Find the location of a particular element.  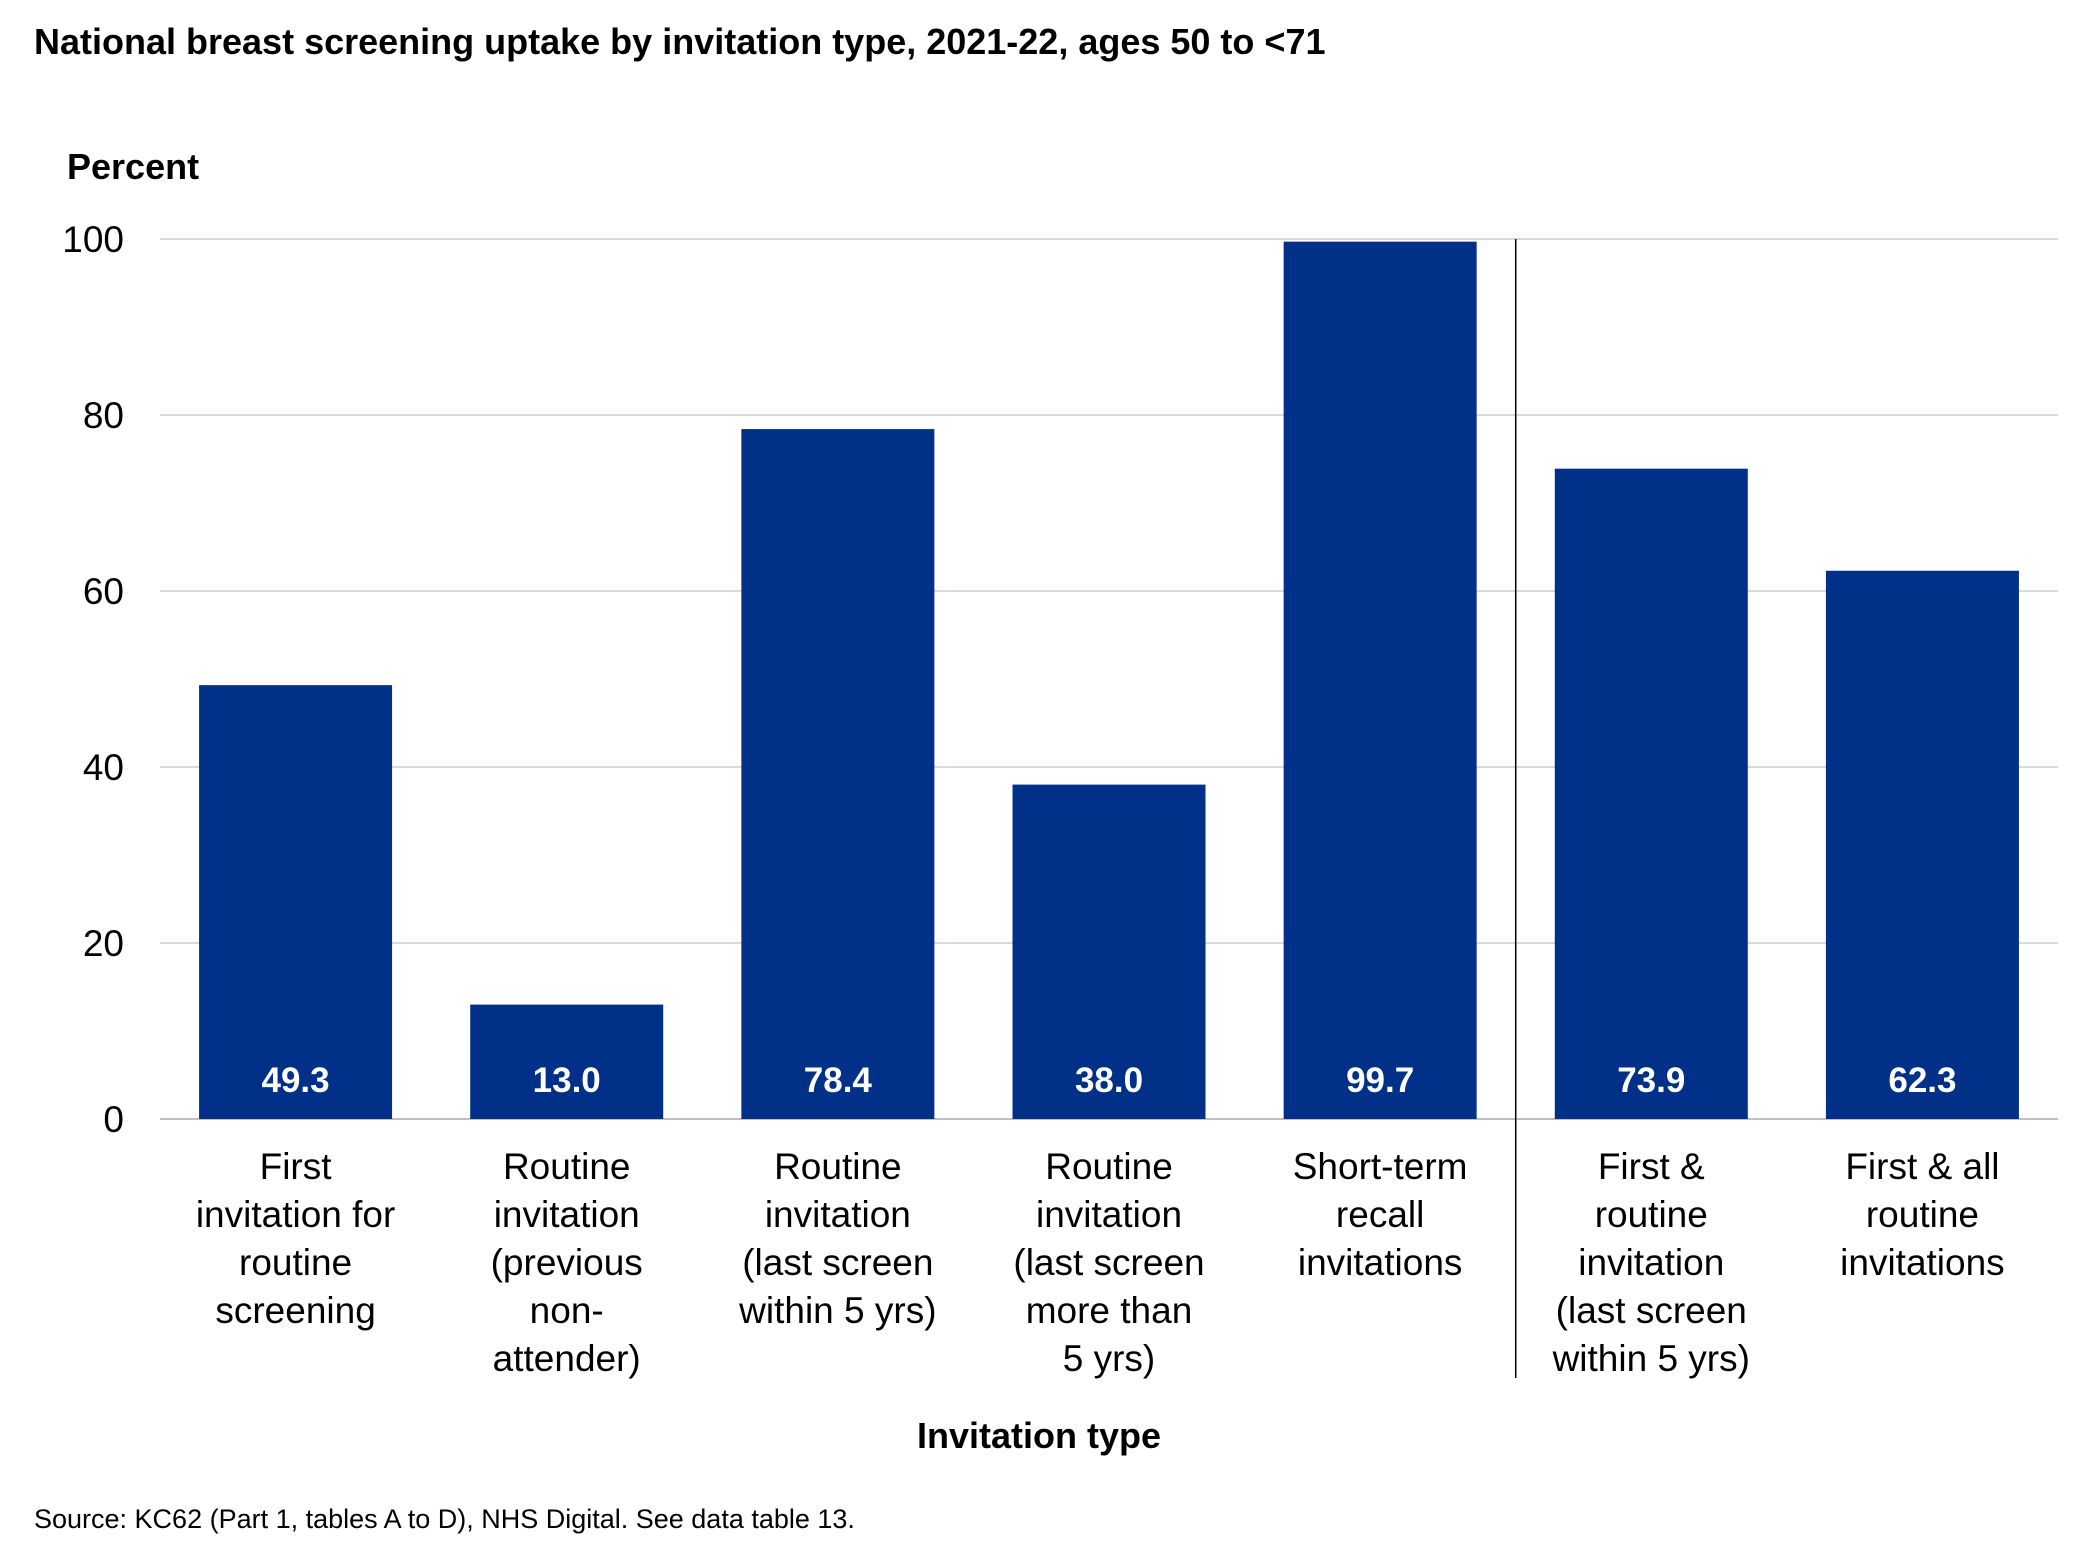

category-label: more than is located at coordinates (1109, 1310).